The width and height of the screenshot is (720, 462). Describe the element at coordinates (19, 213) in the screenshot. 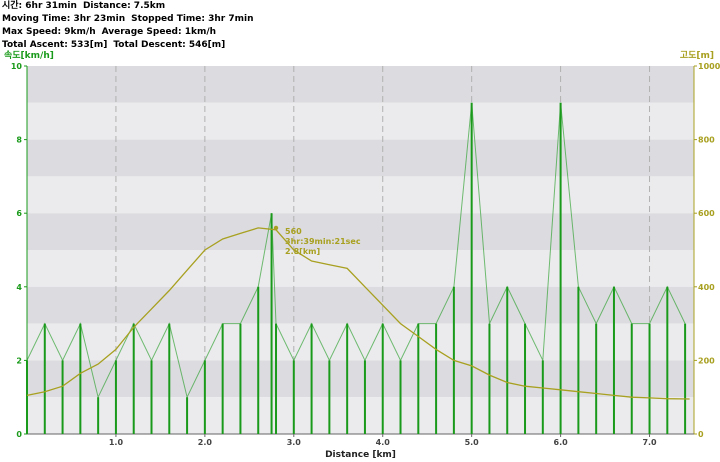

I see `left-tick-label: 6` at that location.